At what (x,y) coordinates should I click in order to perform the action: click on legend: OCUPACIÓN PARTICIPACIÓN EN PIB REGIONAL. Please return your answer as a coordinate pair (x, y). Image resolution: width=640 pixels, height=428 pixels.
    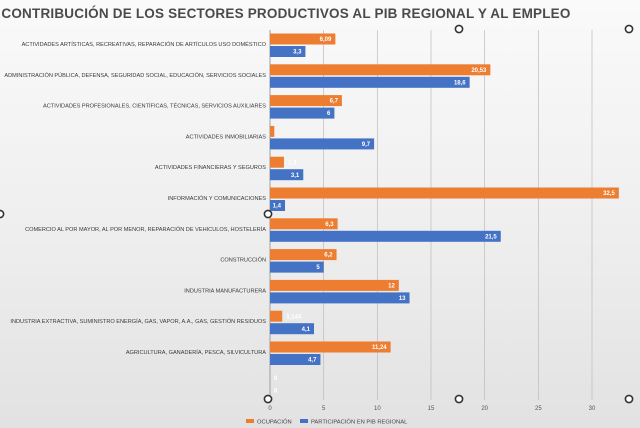
    Looking at the image, I should click on (327, 422).